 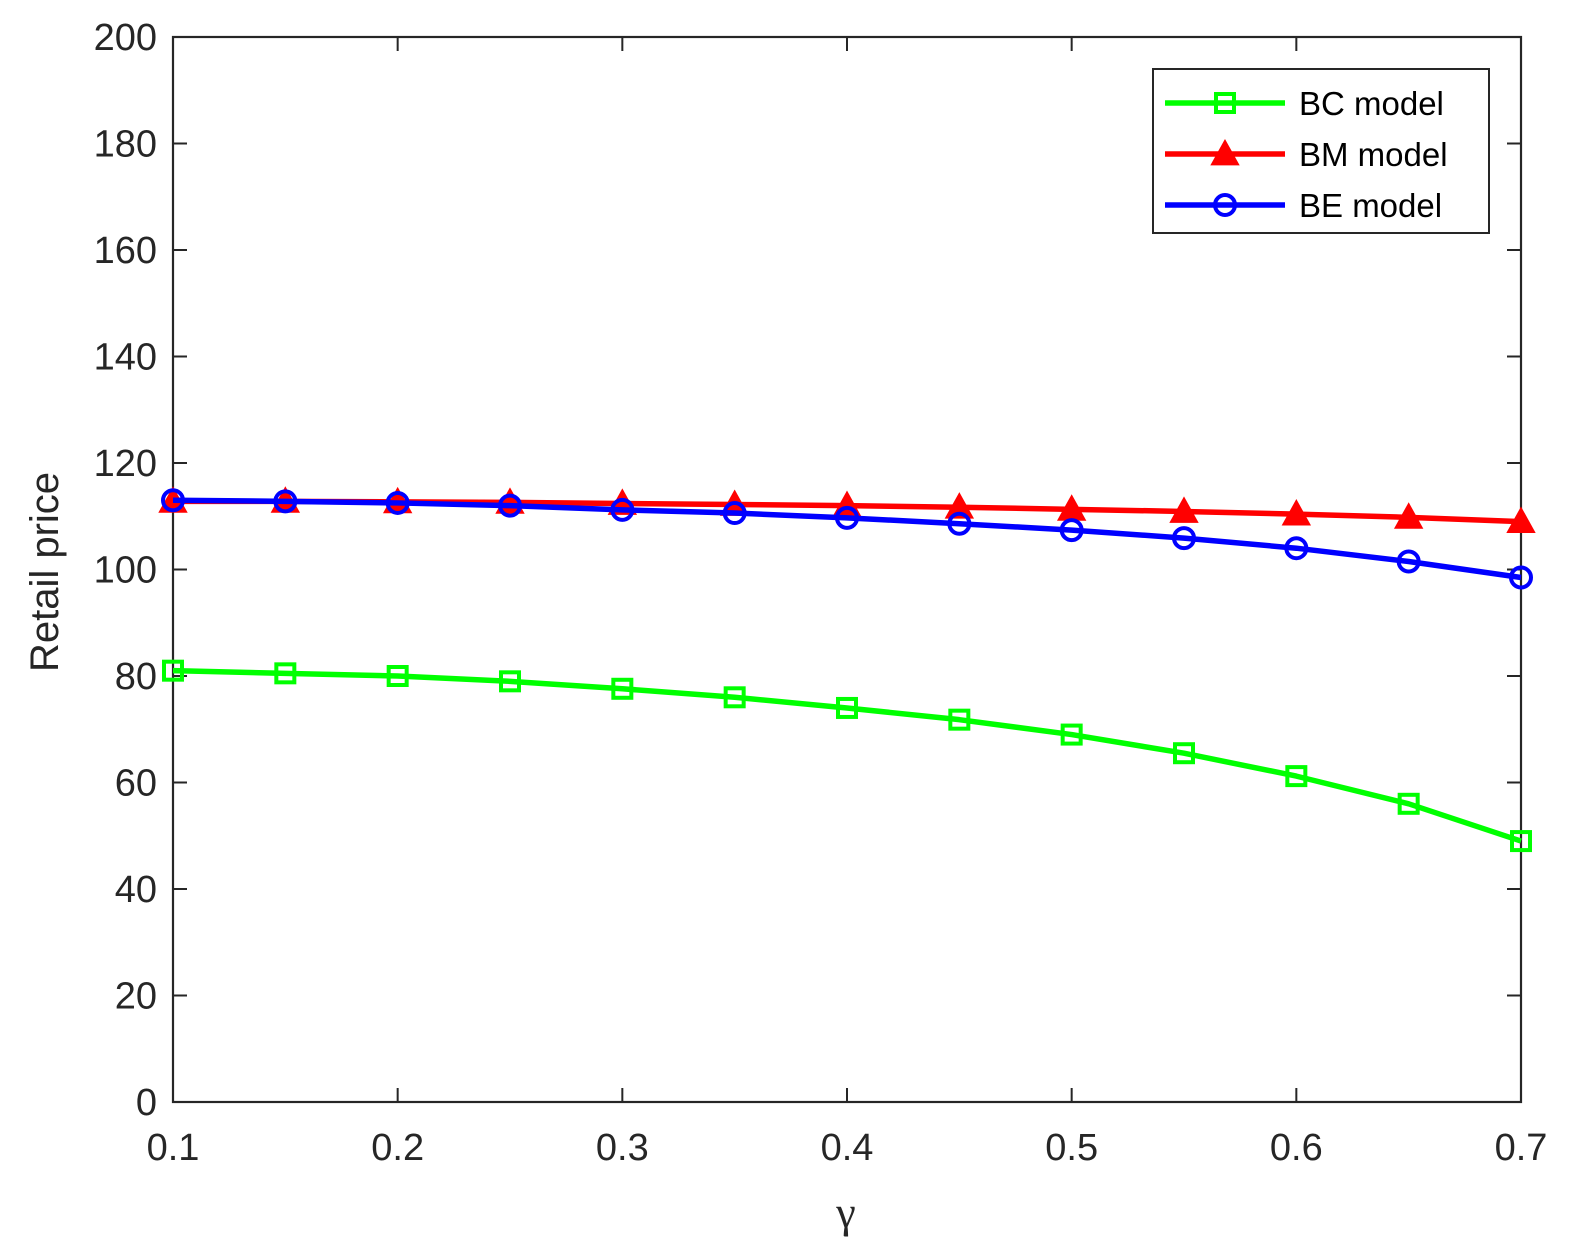 I want to click on x-tick-label: 0.5, so click(x=1071, y=1148).